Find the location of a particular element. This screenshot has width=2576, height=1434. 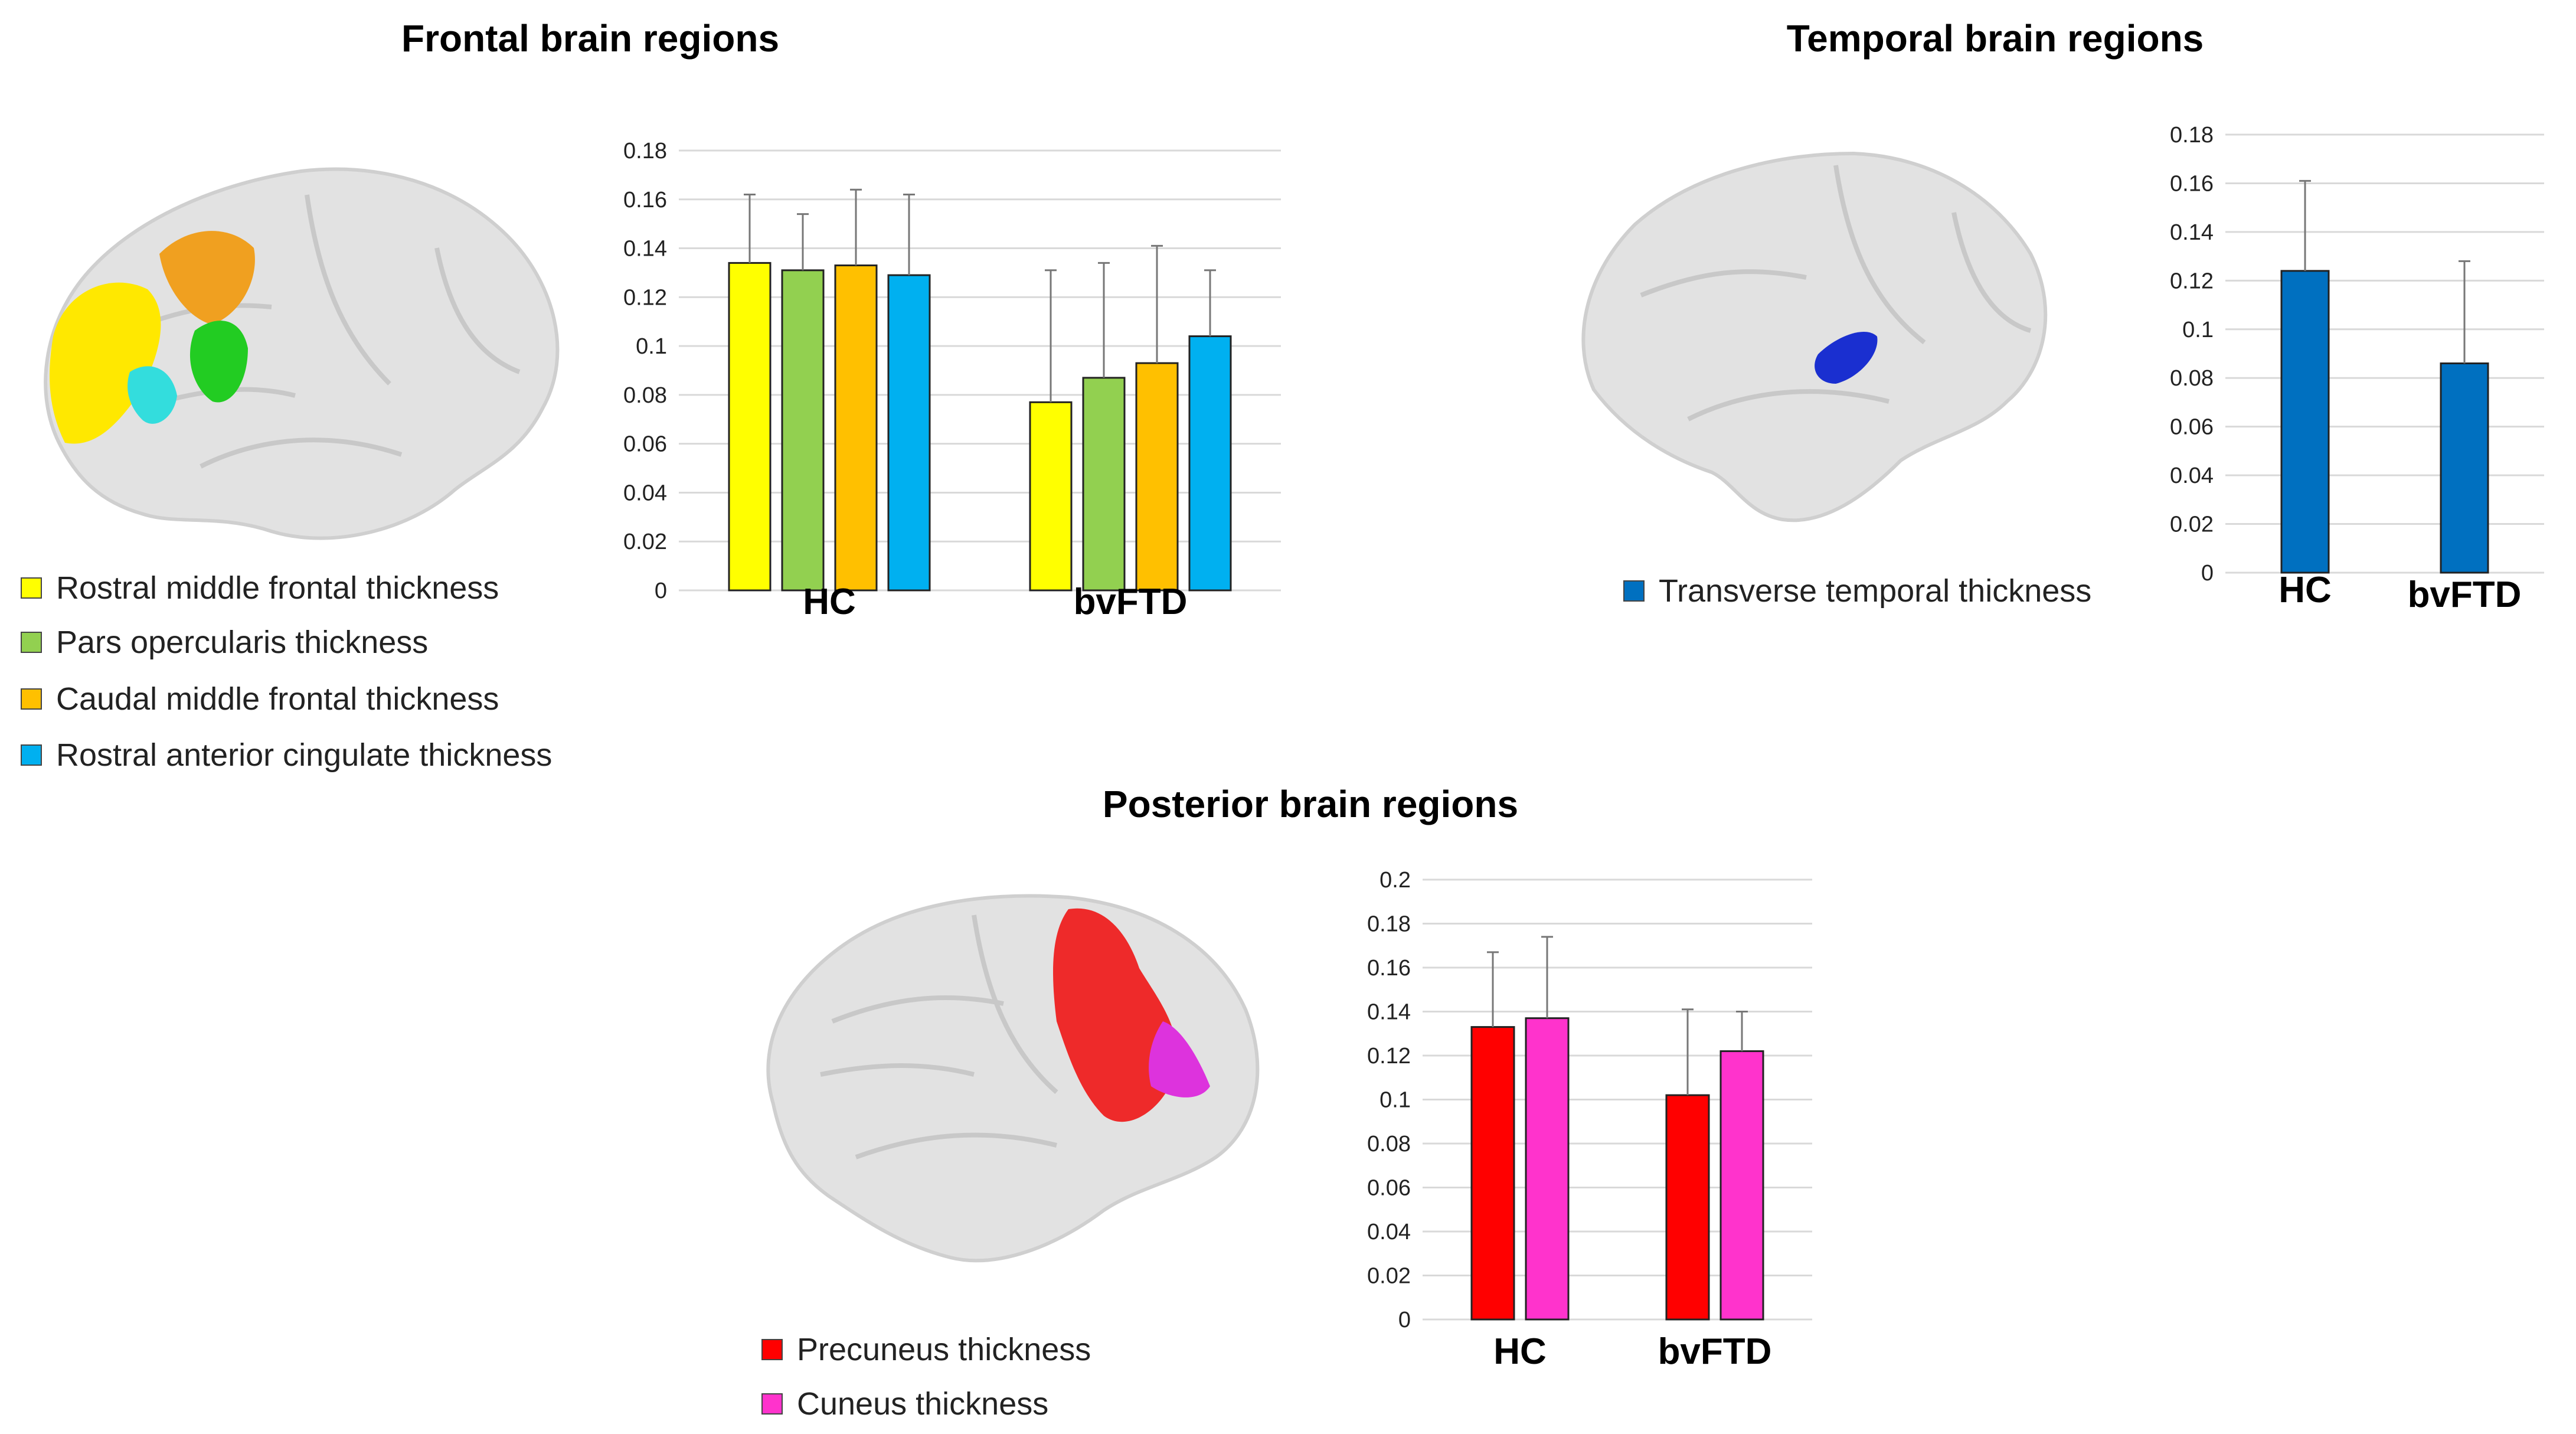

legend-label: Precuneus thickness is located at coordinates (944, 1349).